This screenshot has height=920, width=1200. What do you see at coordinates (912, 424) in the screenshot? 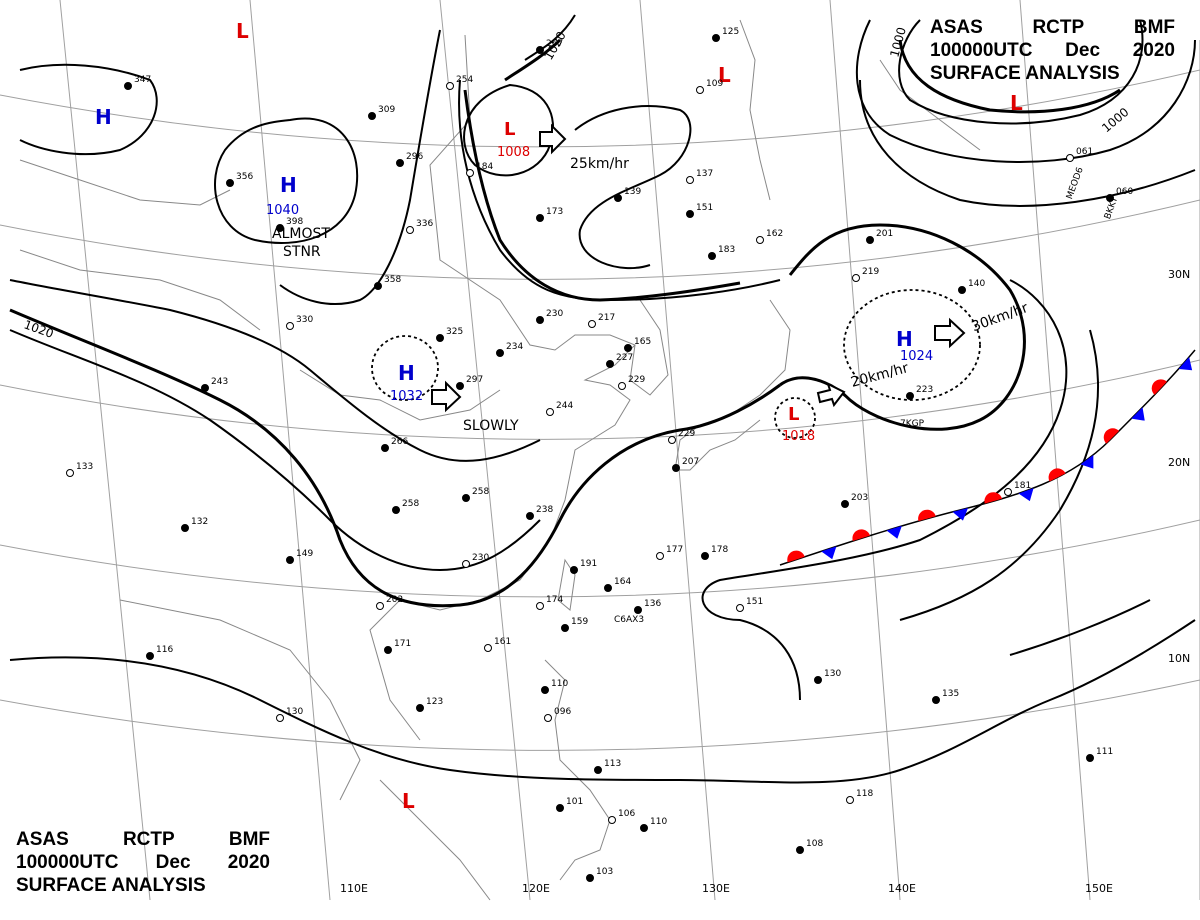
I see `station-id-7kgp: 7KGP` at bounding box center [912, 424].